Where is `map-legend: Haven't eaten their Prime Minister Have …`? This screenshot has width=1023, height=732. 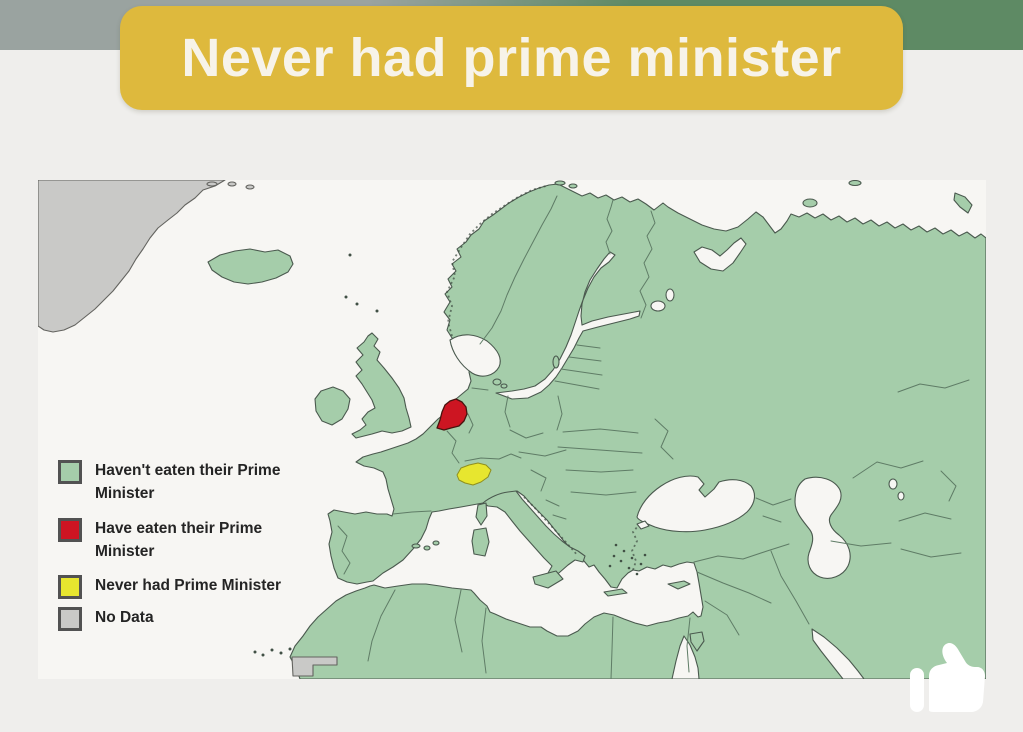
map-legend: Haven't eaten their Prime Minister Have … is located at coordinates (183, 545).